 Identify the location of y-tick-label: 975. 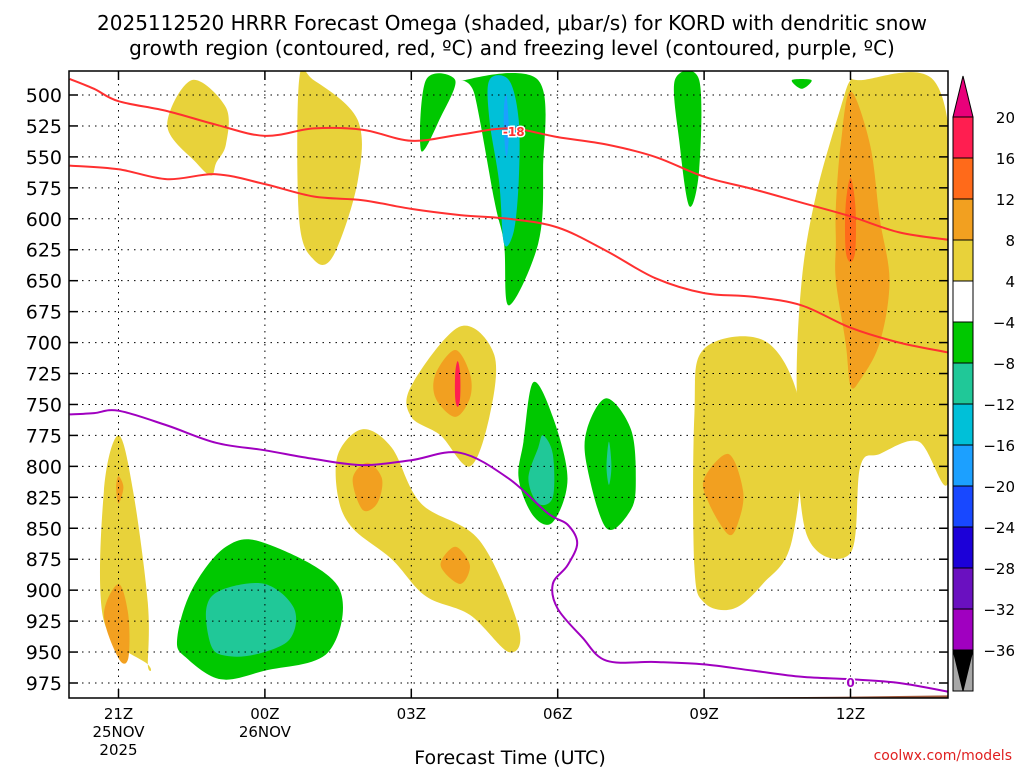
(44, 684).